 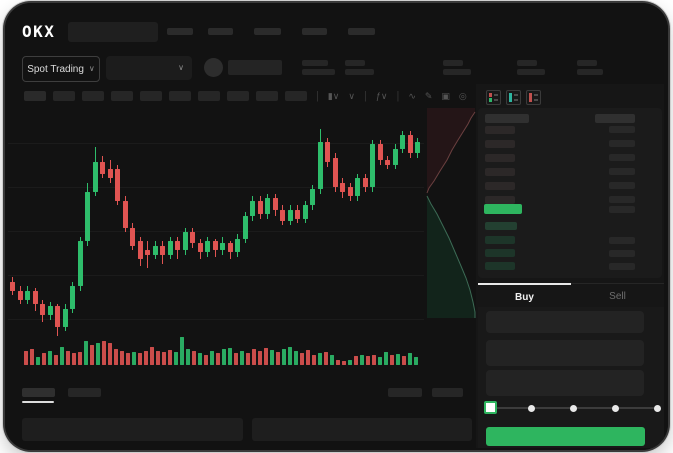 What do you see at coordinates (61, 69) in the screenshot?
I see `market-type-selector: Spot Trading ∨` at bounding box center [61, 69].